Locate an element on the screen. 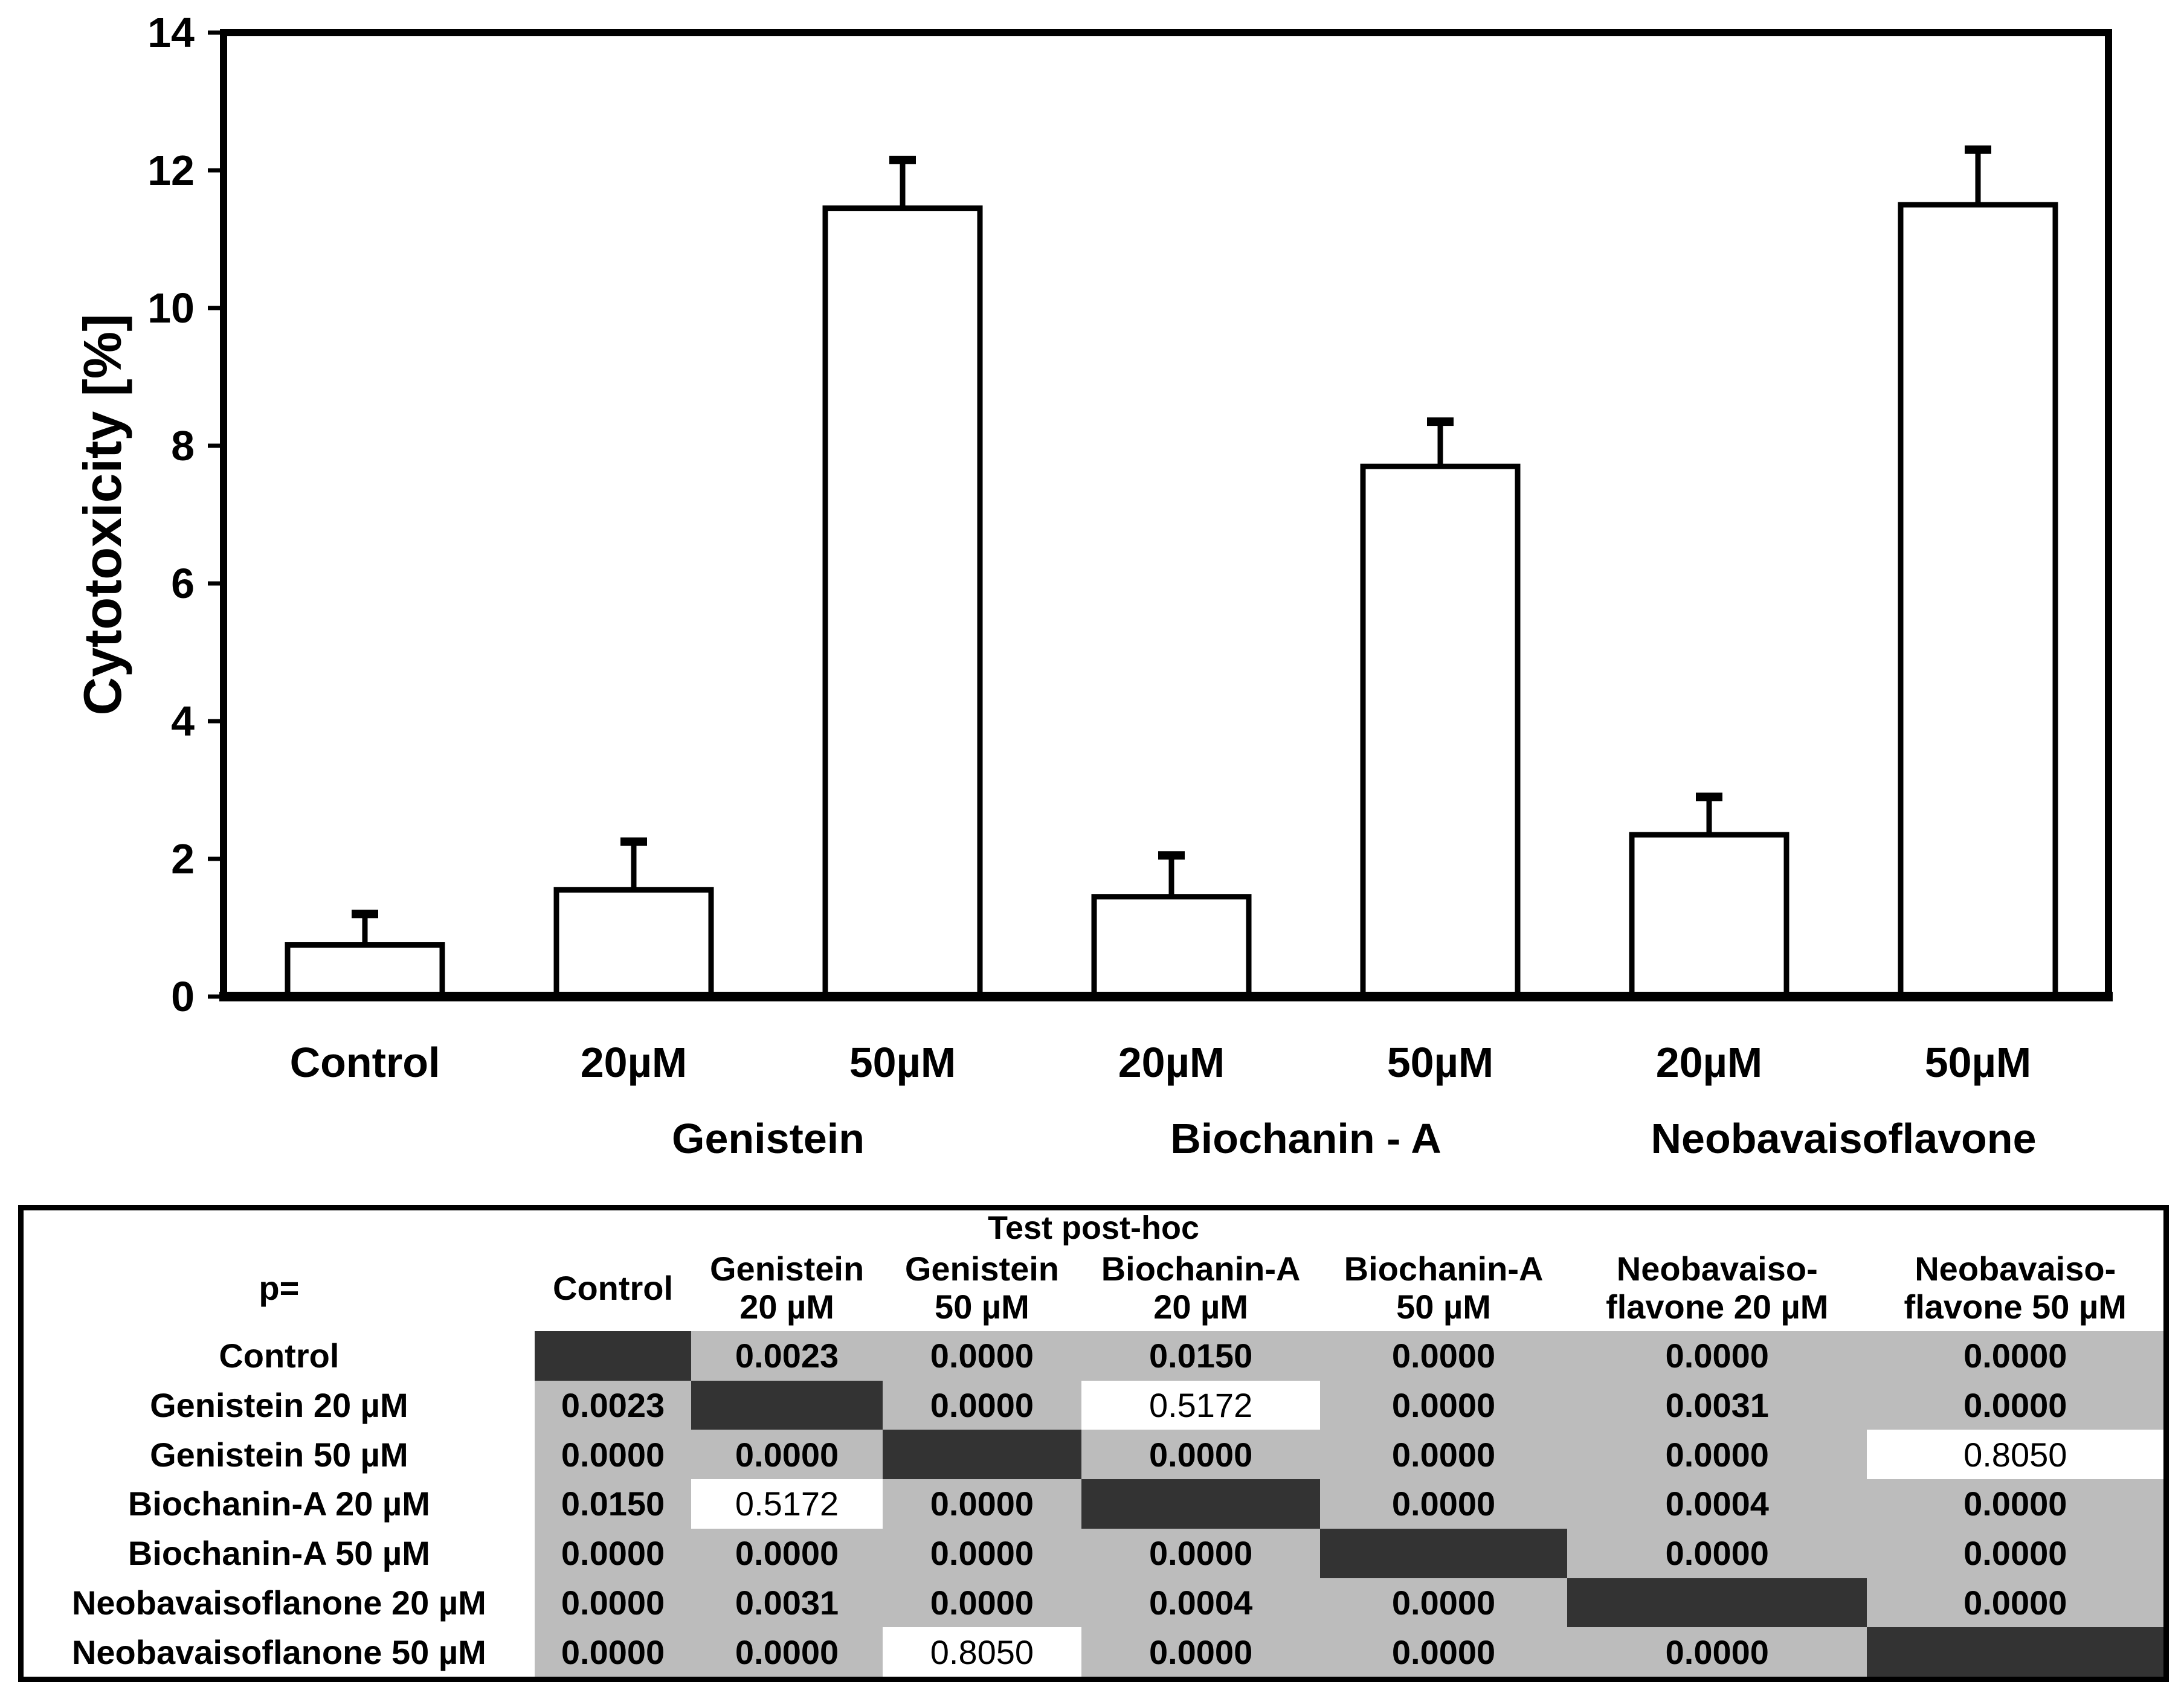  row-header: Genistein 50 µM is located at coordinates (279, 1455).